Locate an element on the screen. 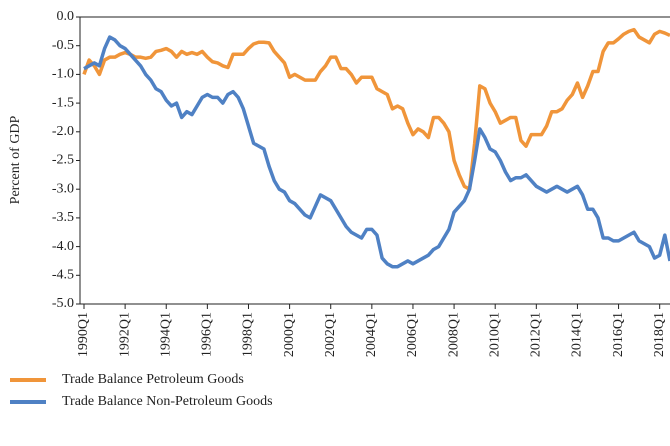 The image size is (670, 446). x-tick-label: 1994Q1 is located at coordinates (165, 334).